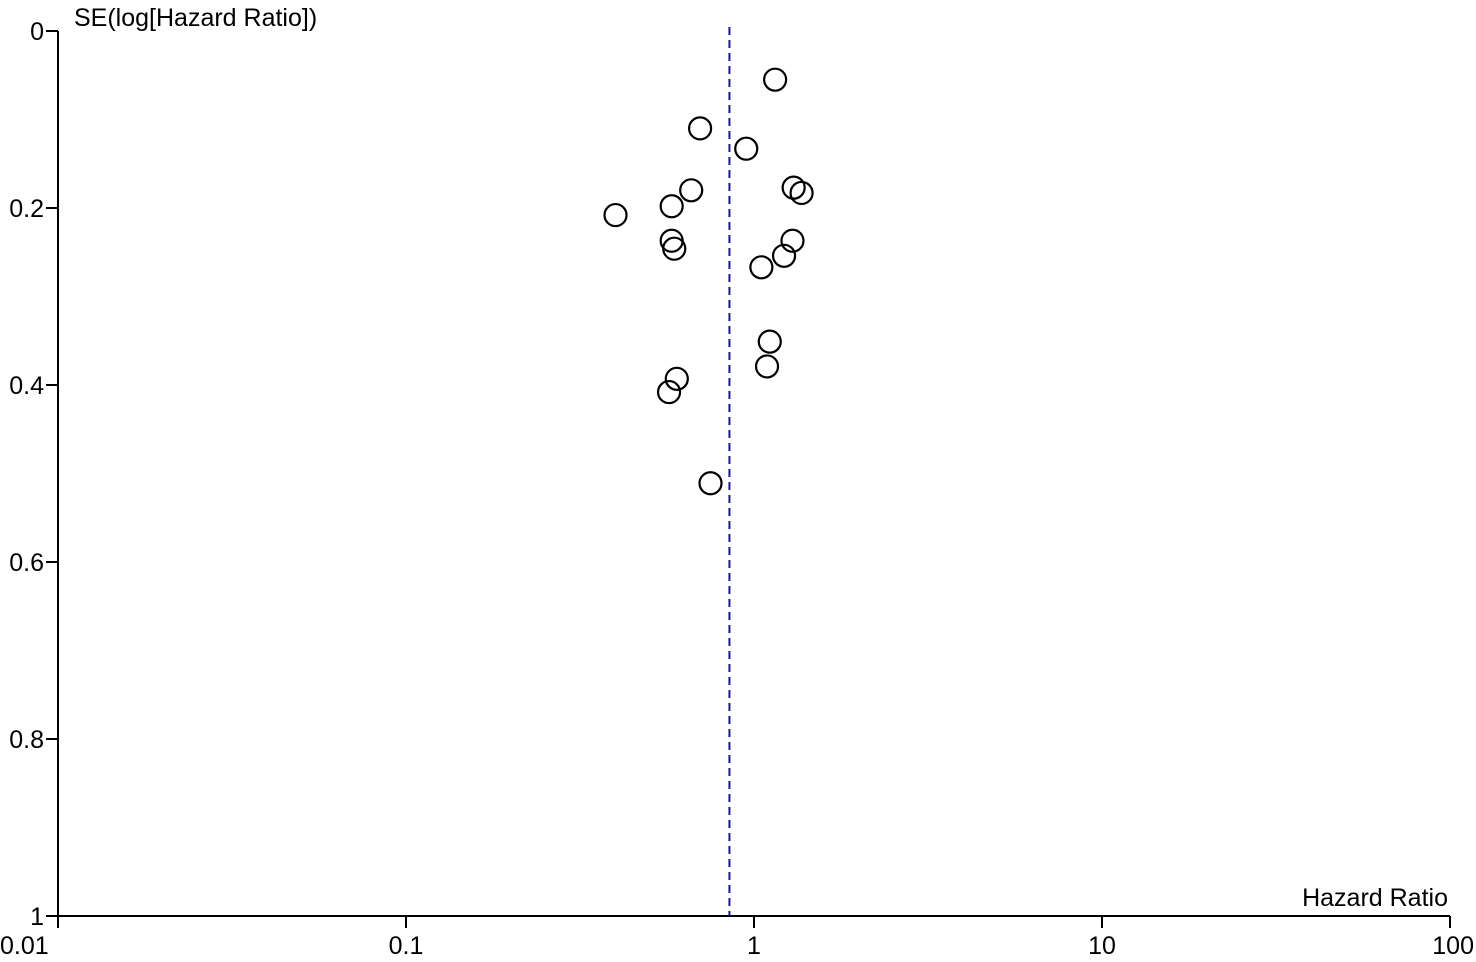 The width and height of the screenshot is (1476, 962). What do you see at coordinates (26, 740) in the screenshot?
I see `y-tick-label: 0.8` at bounding box center [26, 740].